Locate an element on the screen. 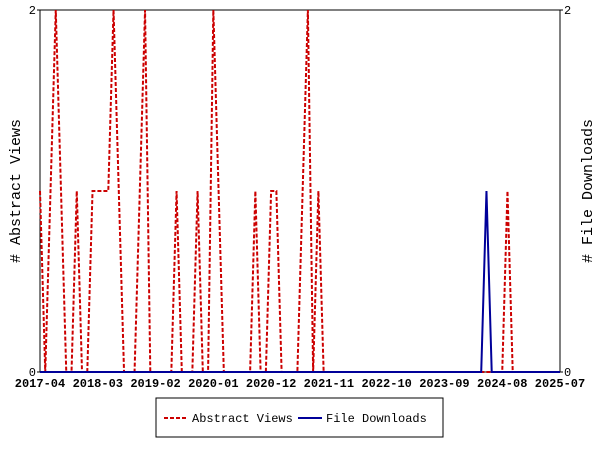 The height and width of the screenshot is (450, 600). x-tick-label: 2024-08 is located at coordinates (502, 384).